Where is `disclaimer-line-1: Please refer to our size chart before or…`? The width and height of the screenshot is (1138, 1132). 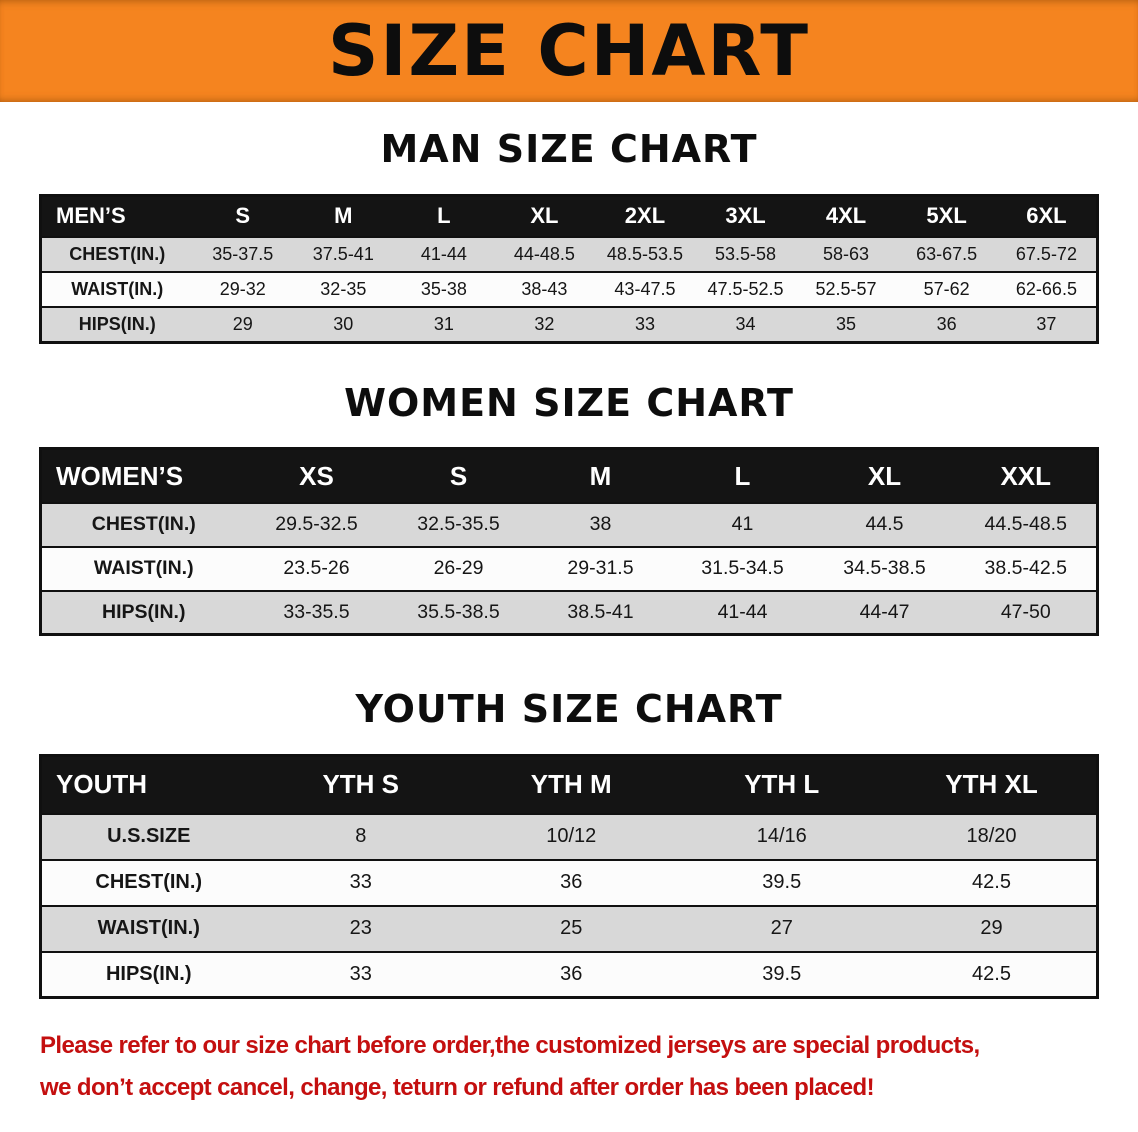 disclaimer-line-1: Please refer to our size chart before or… is located at coordinates (510, 1046).